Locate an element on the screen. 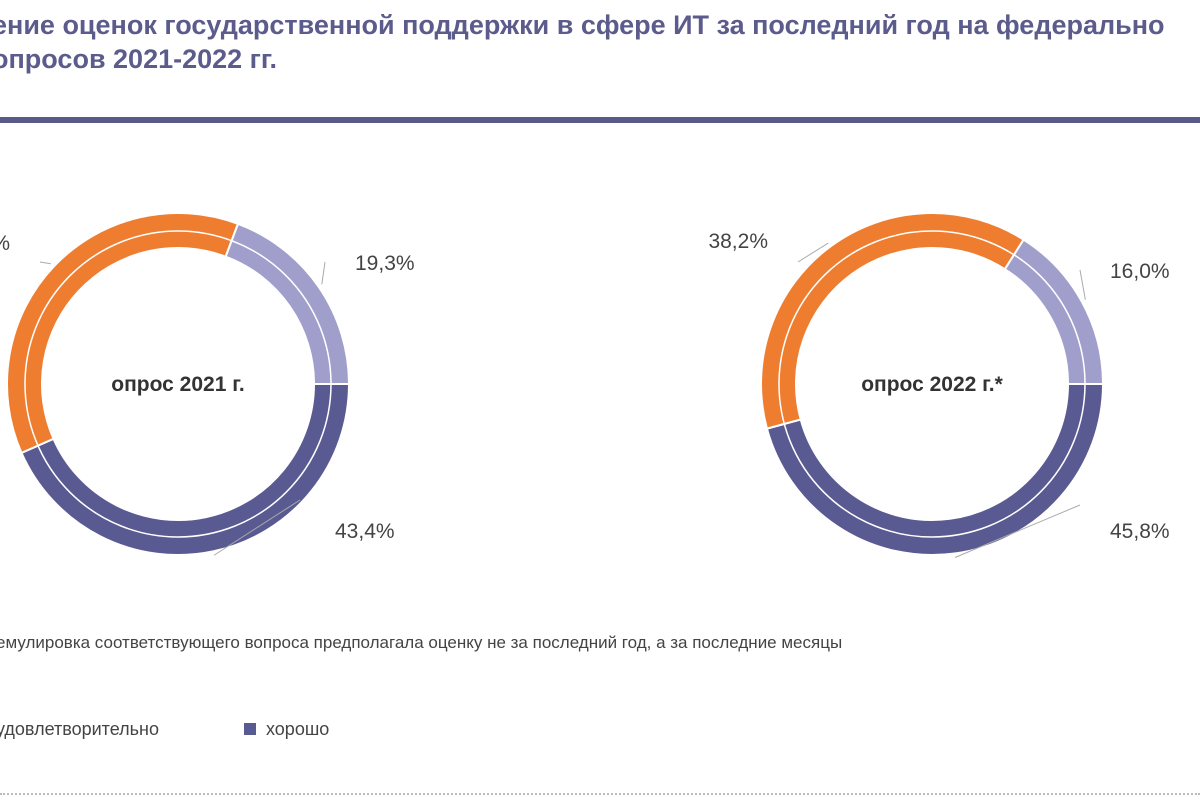 The image size is (1200, 800). chart-title-line2: опросов 2021-2022 гг. is located at coordinates (138, 59).